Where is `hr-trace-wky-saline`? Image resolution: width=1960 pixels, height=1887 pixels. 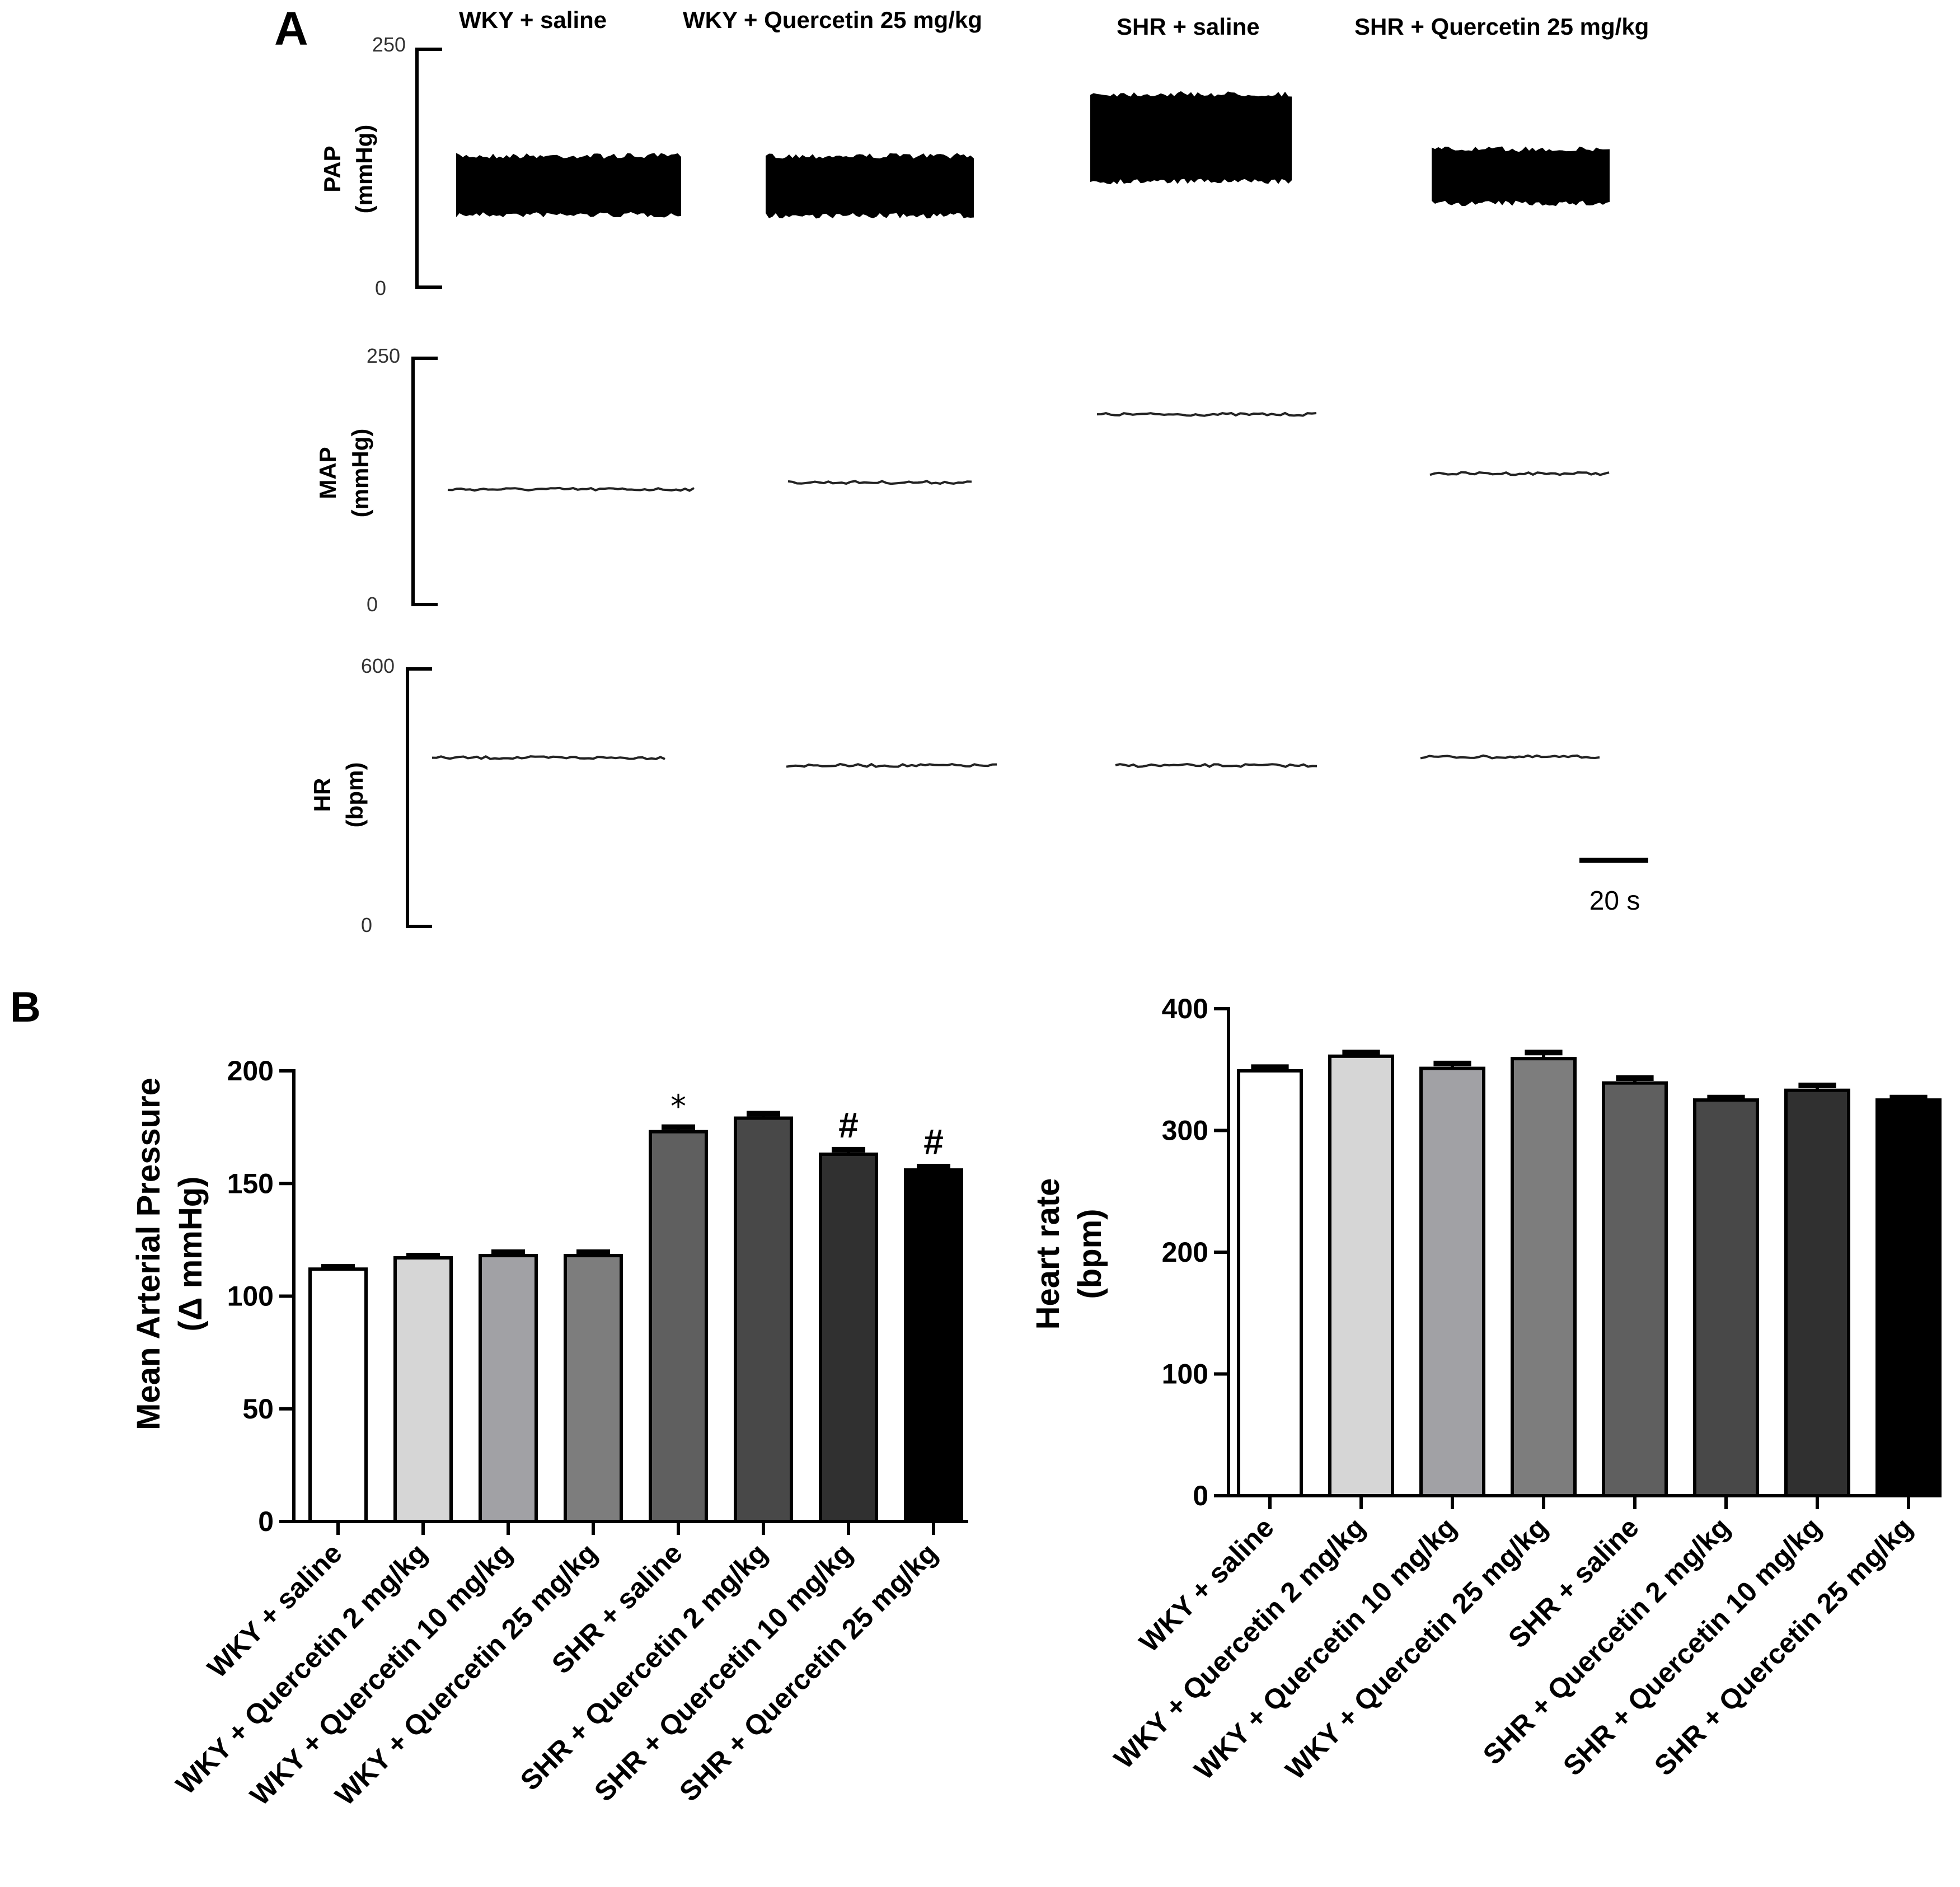 hr-trace-wky-saline is located at coordinates (548, 758).